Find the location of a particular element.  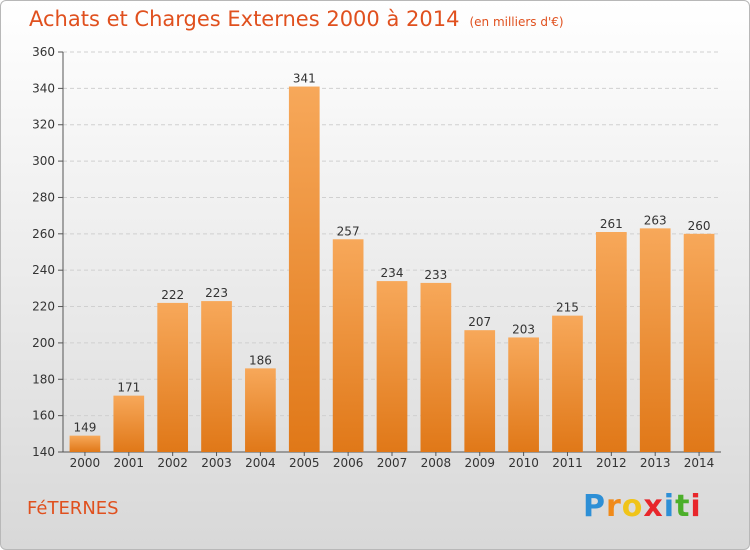

y-tick-label: 260 is located at coordinates (43, 234).